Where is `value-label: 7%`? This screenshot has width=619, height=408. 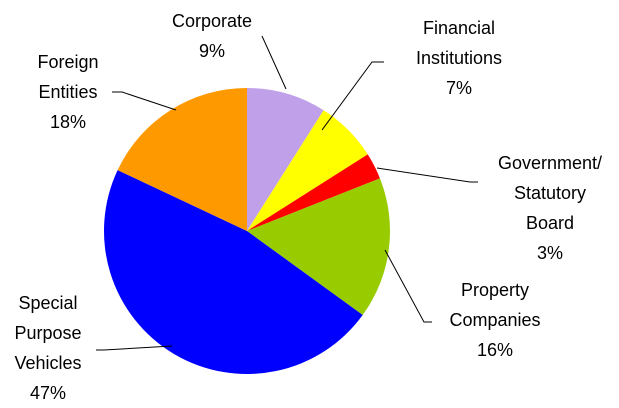
value-label: 7% is located at coordinates (458, 88).